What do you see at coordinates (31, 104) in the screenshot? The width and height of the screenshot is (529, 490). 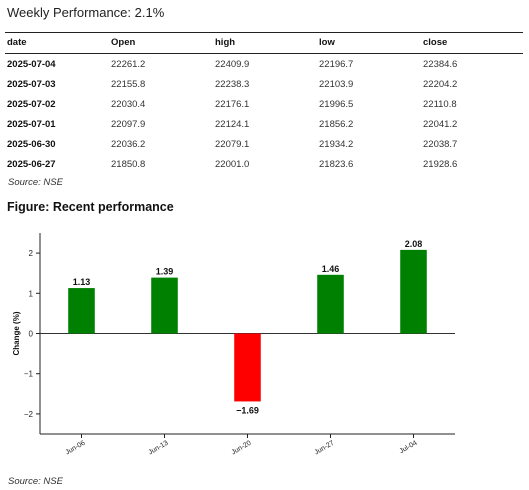 I see `cell-date: 2025-07-02` at bounding box center [31, 104].